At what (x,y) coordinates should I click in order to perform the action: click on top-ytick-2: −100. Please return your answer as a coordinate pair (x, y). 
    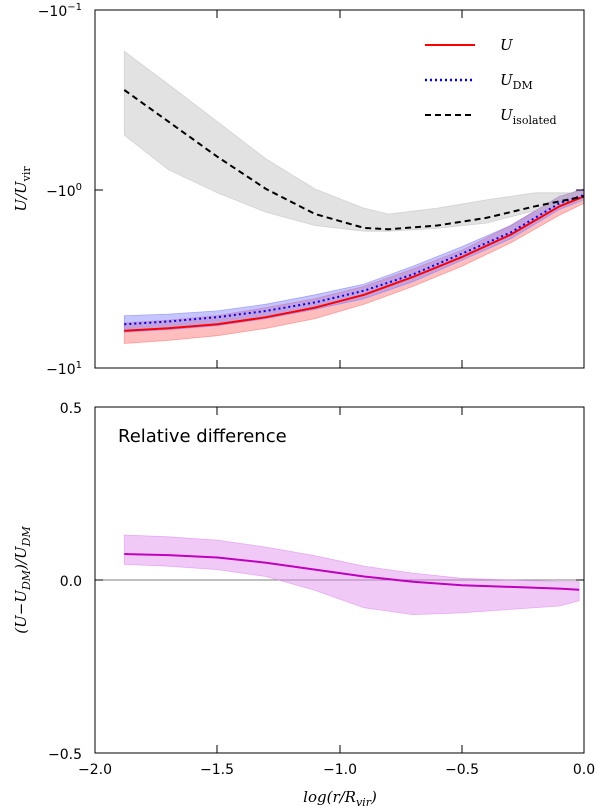
    Looking at the image, I should click on (315, 191).